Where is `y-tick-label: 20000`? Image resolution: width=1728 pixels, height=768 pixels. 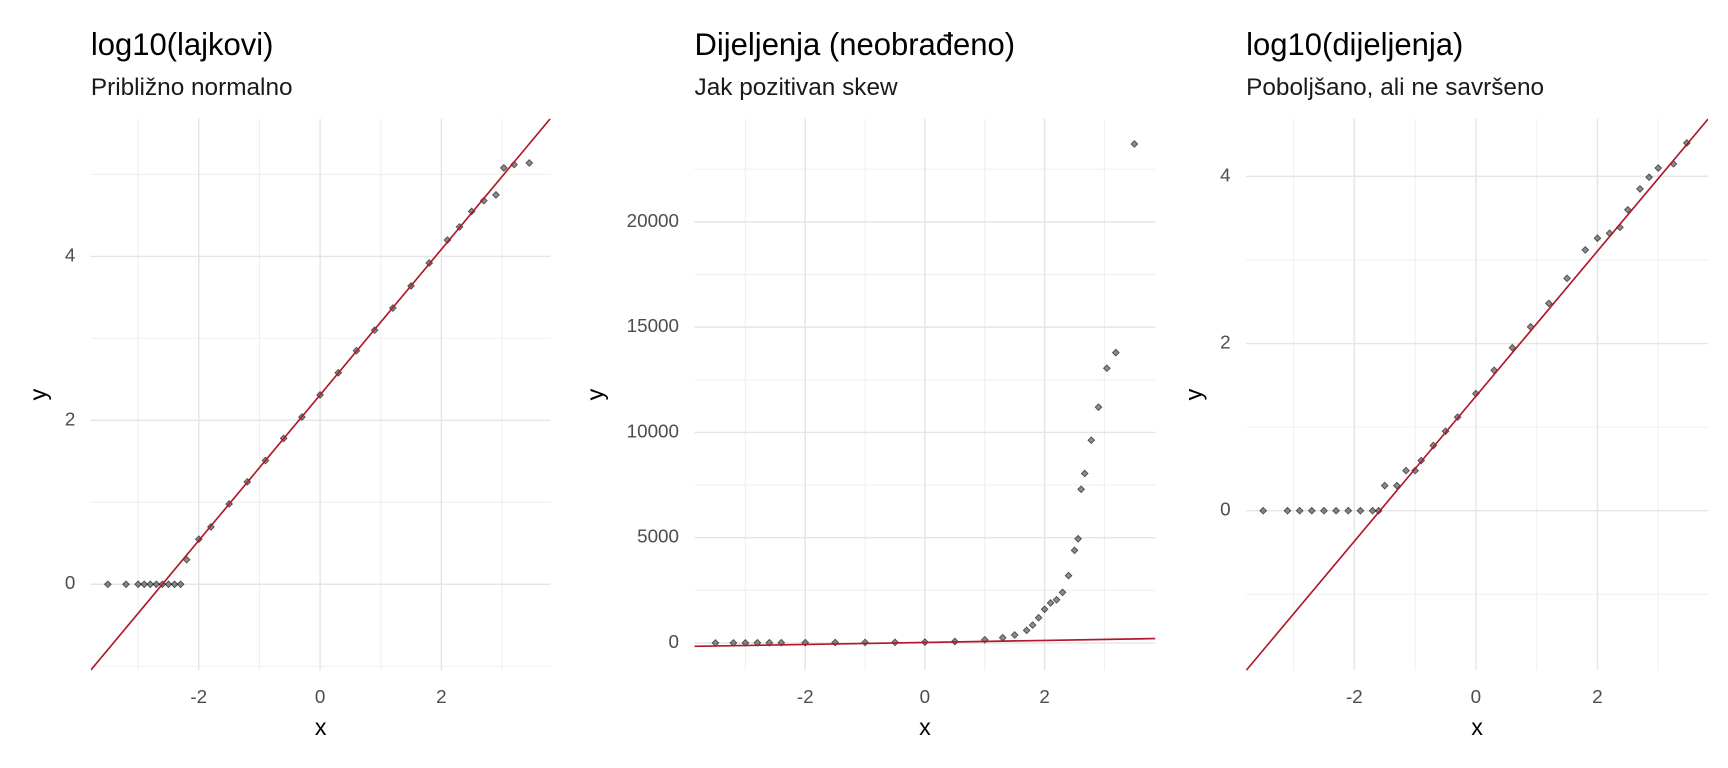 y-tick-label: 20000 is located at coordinates (653, 220).